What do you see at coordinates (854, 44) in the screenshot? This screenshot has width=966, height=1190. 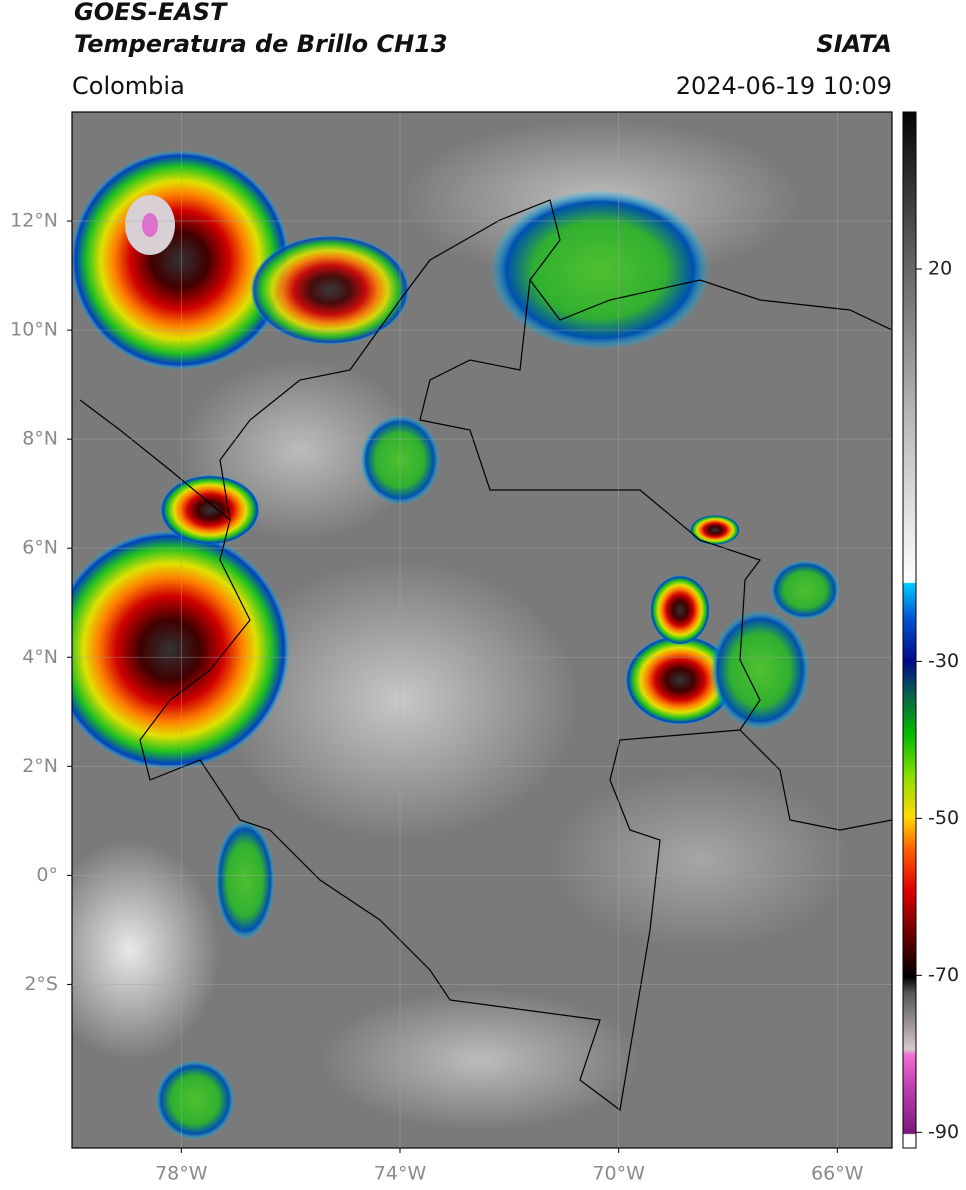 I see `source: SIATA` at bounding box center [854, 44].